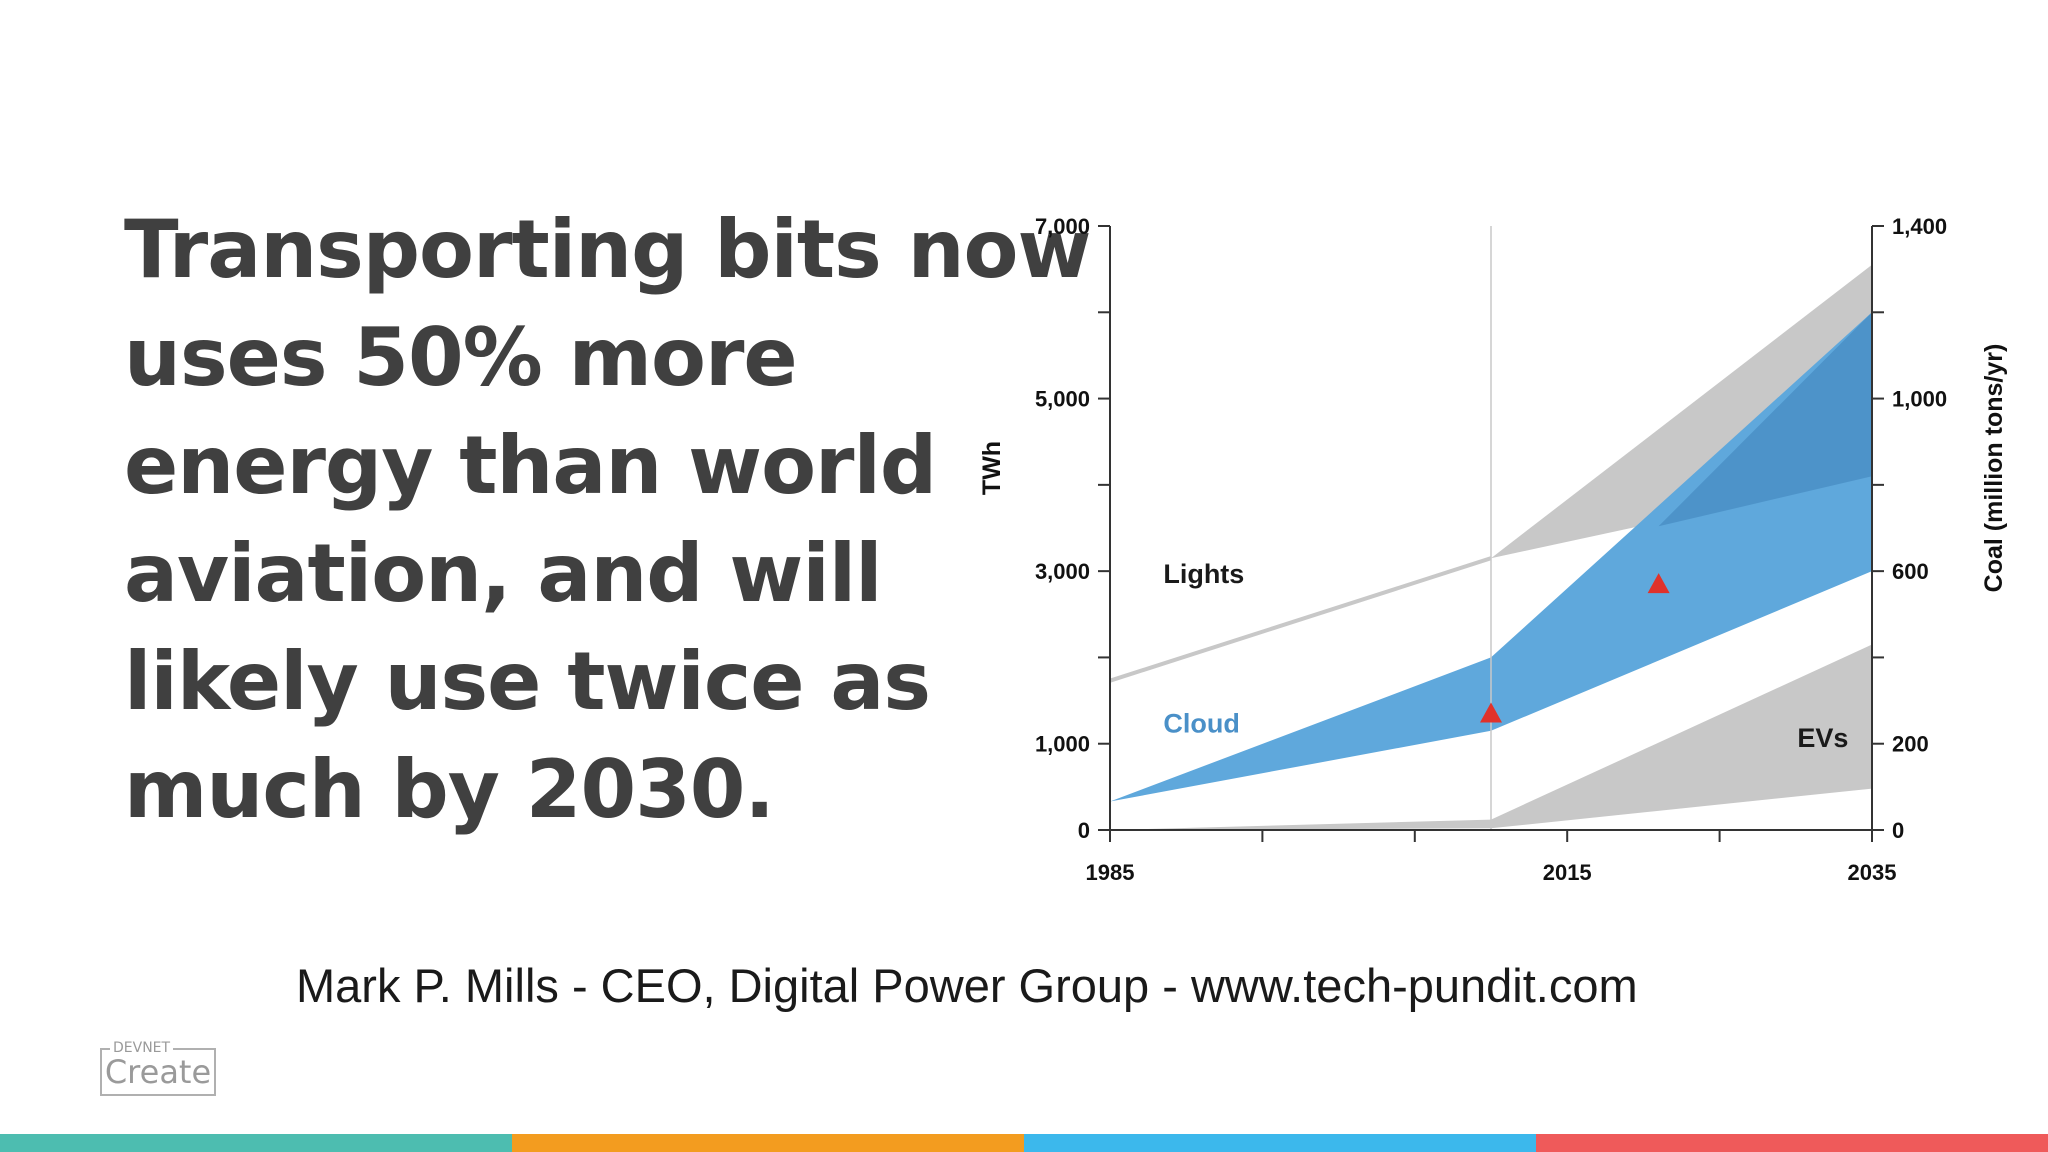 The image size is (2048, 1152). Describe the element at coordinates (158, 1069) in the screenshot. I see `devnet-create-logo: Create DEVNET` at that location.